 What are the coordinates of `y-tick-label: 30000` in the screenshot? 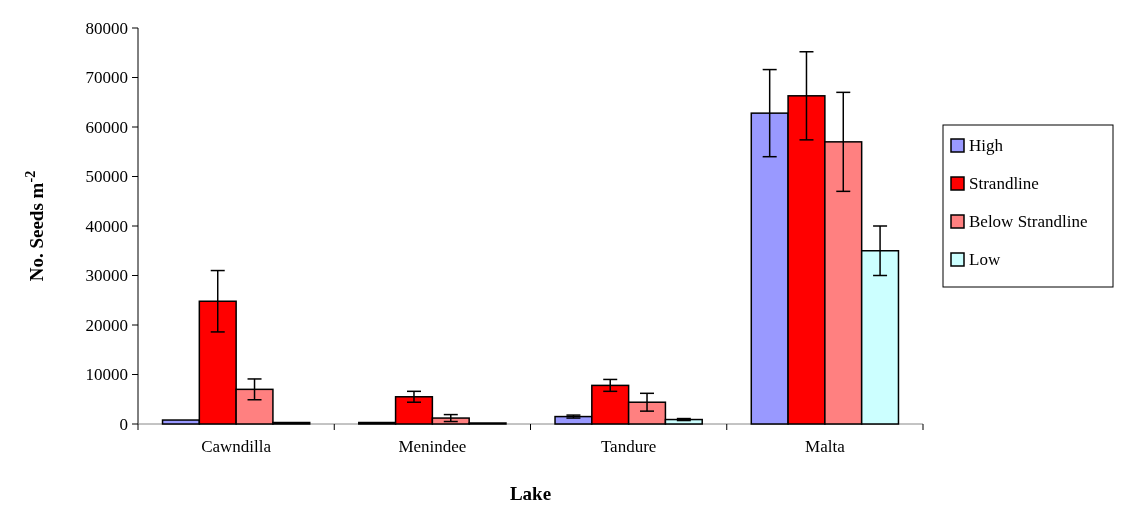 It's located at (106, 276).